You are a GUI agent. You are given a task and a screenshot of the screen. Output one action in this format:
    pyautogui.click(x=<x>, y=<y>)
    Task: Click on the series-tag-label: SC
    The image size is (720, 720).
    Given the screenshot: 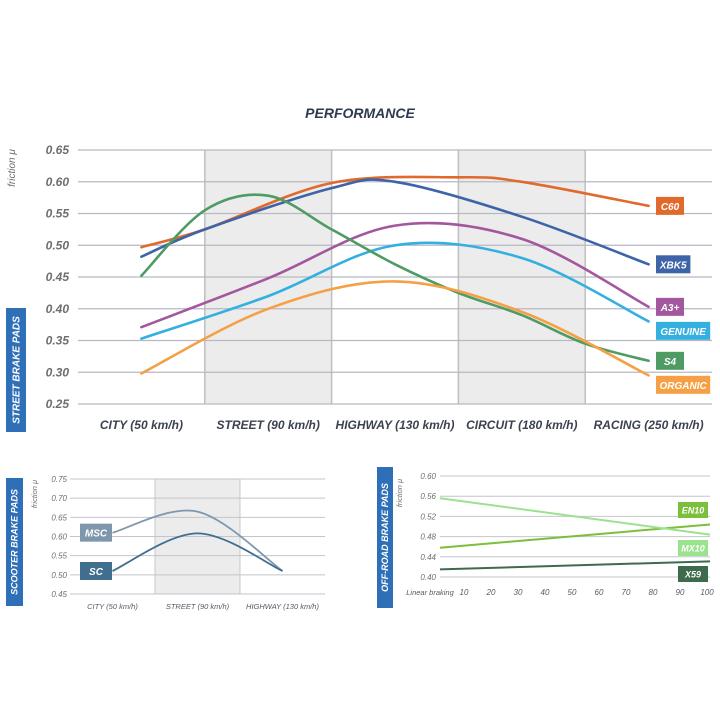 What is the action you would take?
    pyautogui.click(x=96, y=572)
    